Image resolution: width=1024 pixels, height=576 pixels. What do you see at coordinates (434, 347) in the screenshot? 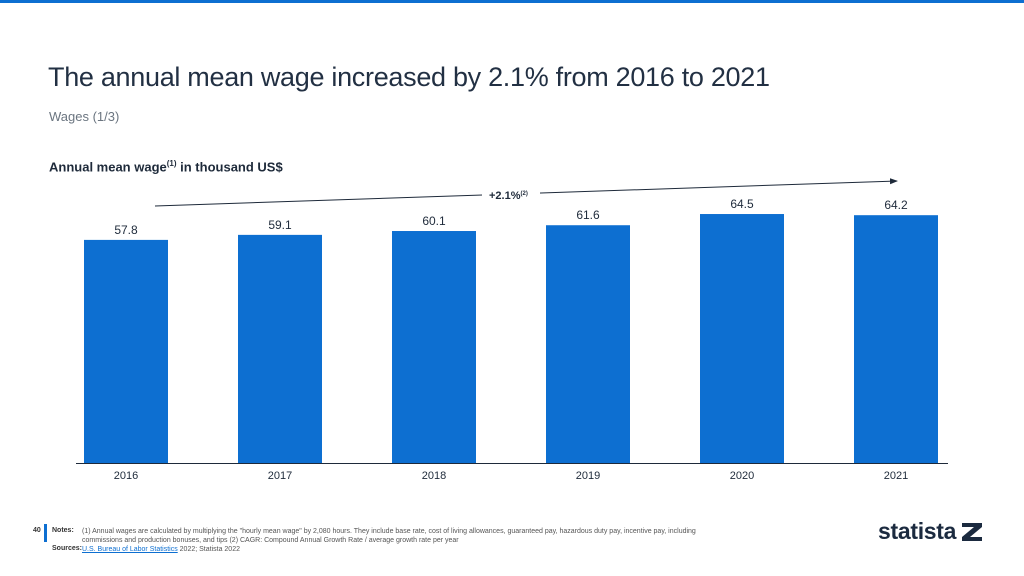
I see `bar-2018` at bounding box center [434, 347].